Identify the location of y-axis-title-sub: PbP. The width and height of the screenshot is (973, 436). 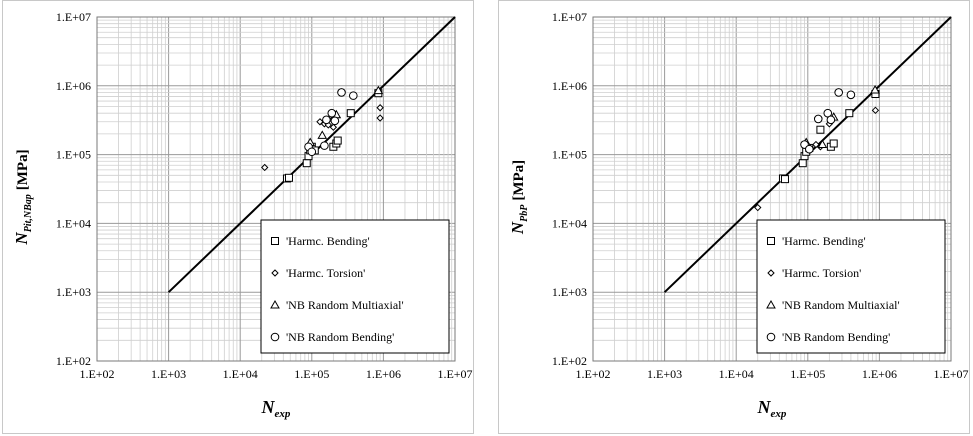
(524, 213).